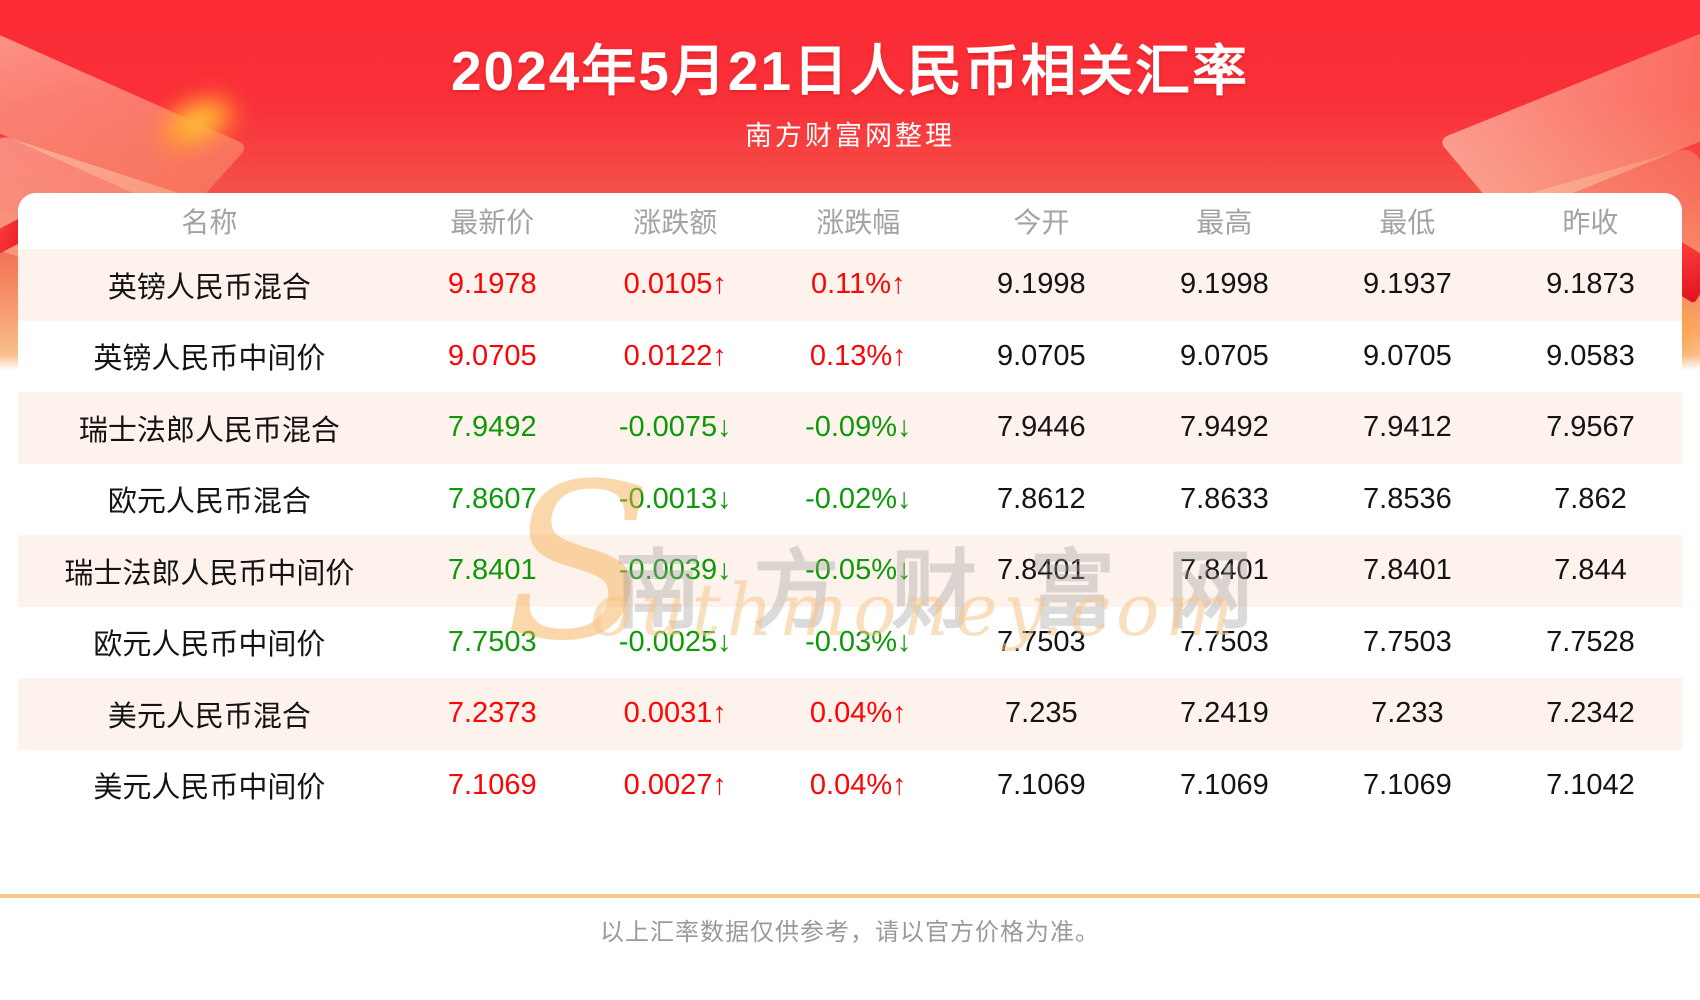  Describe the element at coordinates (492, 284) in the screenshot. I see `cell-latest-price: 9.1978` at that location.